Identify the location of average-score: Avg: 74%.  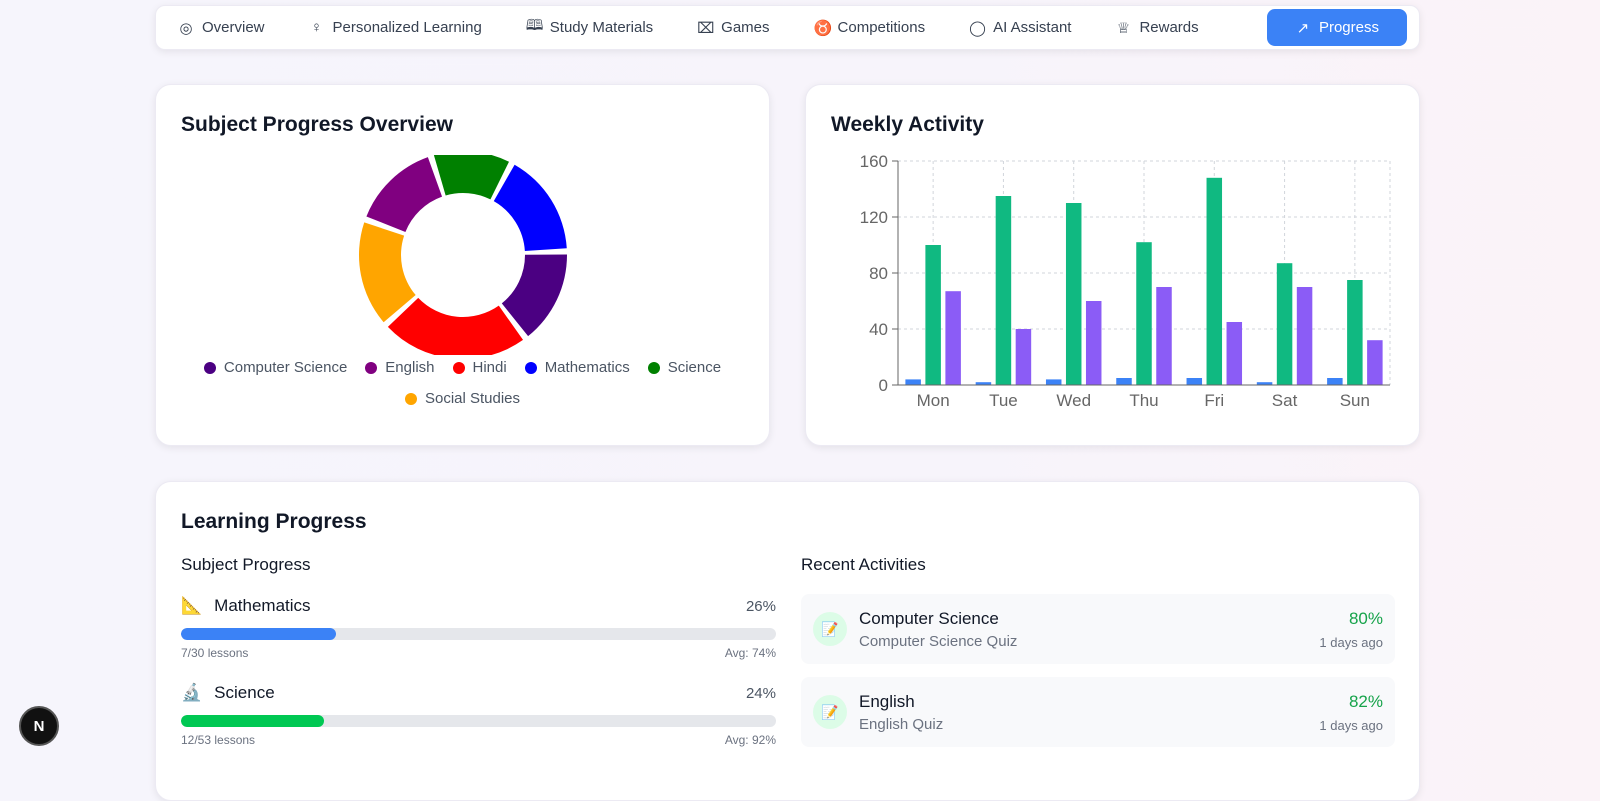
(750, 653).